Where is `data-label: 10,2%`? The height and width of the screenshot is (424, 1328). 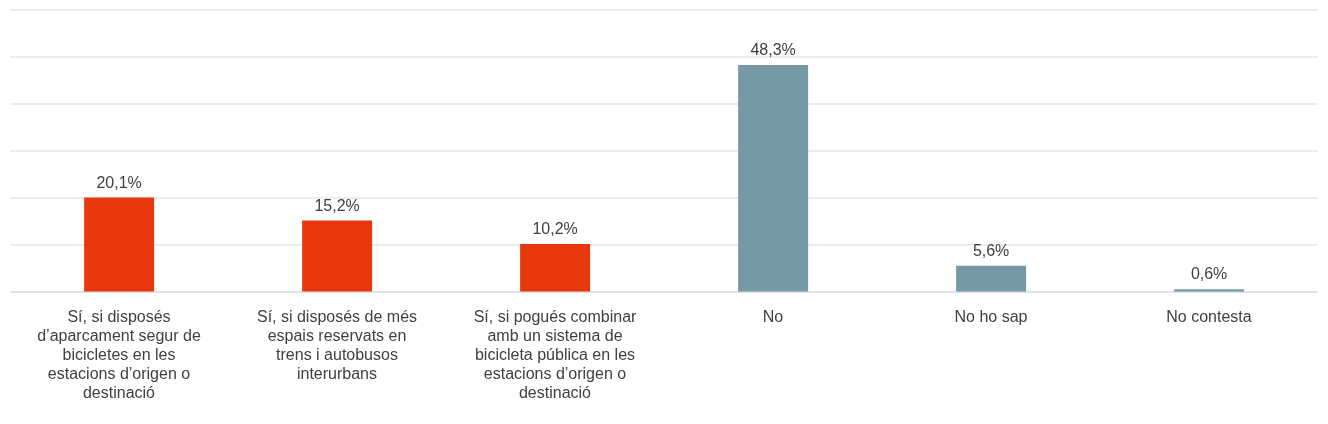 data-label: 10,2% is located at coordinates (555, 229).